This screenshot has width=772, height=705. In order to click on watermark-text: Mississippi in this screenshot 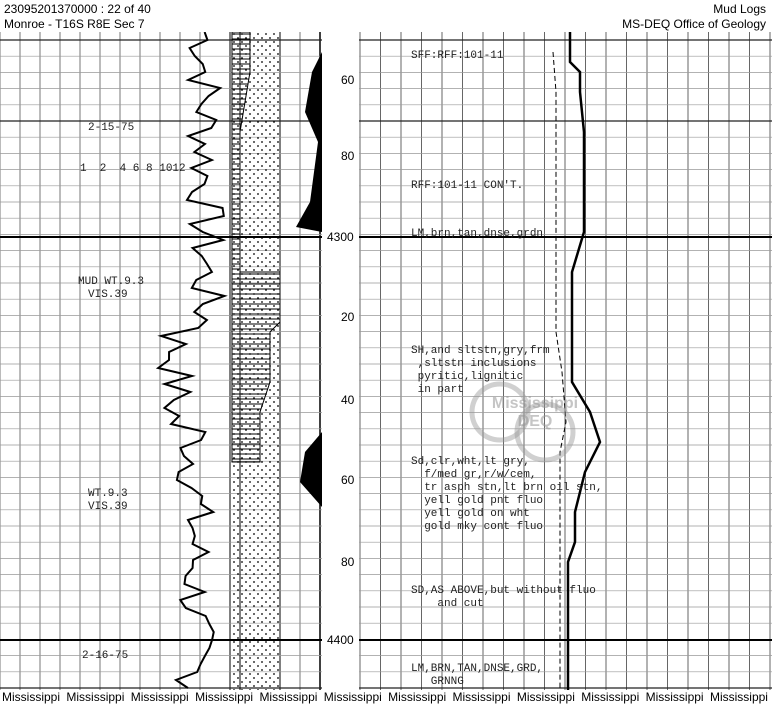, I will do `click(535, 403)`.